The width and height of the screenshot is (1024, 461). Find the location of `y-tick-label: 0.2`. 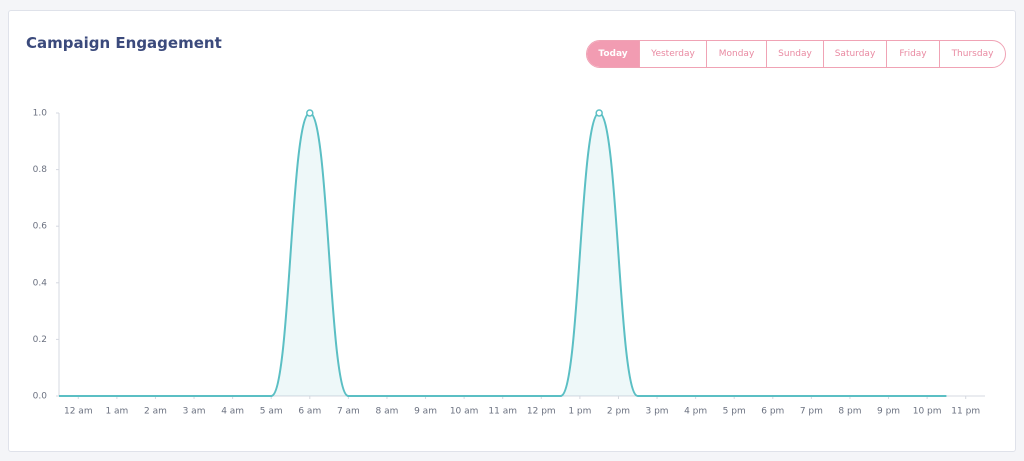

y-tick-label: 0.2 is located at coordinates (40, 340).